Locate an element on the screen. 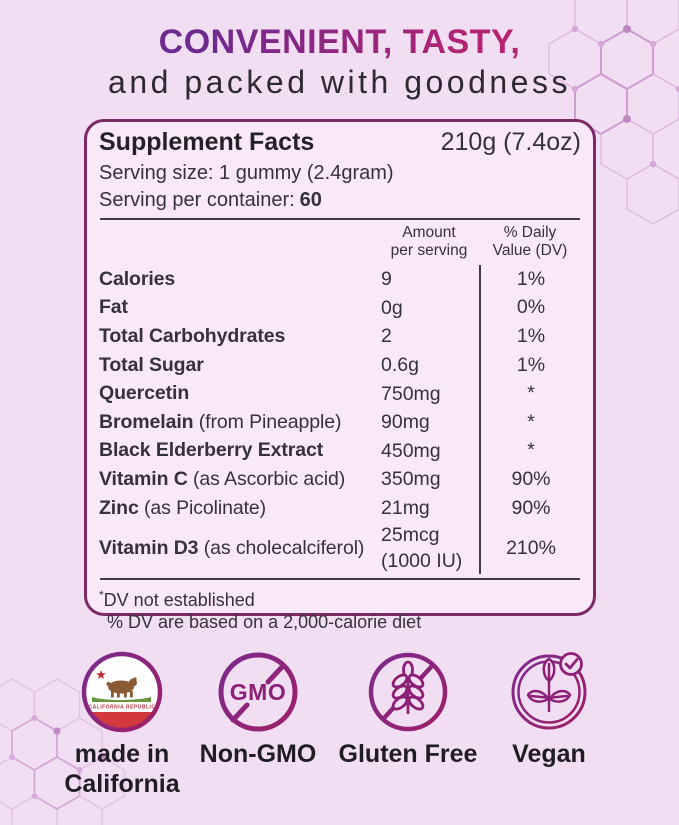 Image resolution: width=679 pixels, height=825 pixels. dv-column-header: % Daily Value (DV) is located at coordinates (530, 241).